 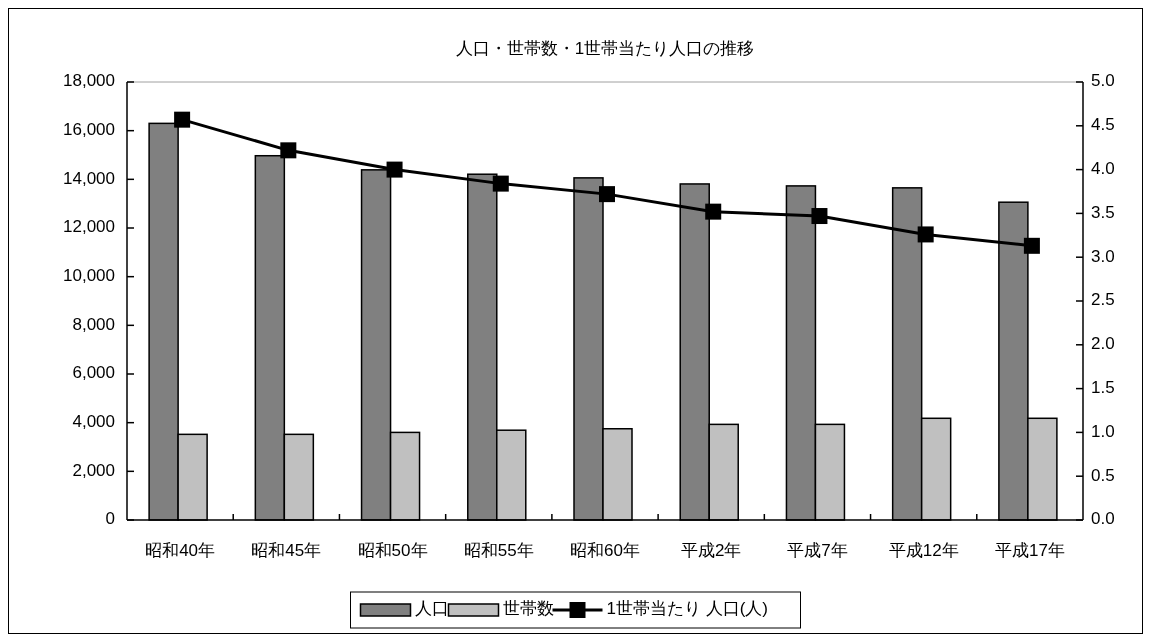 What do you see at coordinates (528, 609) in the screenshot?
I see `legend-label: 世帯数` at bounding box center [528, 609].